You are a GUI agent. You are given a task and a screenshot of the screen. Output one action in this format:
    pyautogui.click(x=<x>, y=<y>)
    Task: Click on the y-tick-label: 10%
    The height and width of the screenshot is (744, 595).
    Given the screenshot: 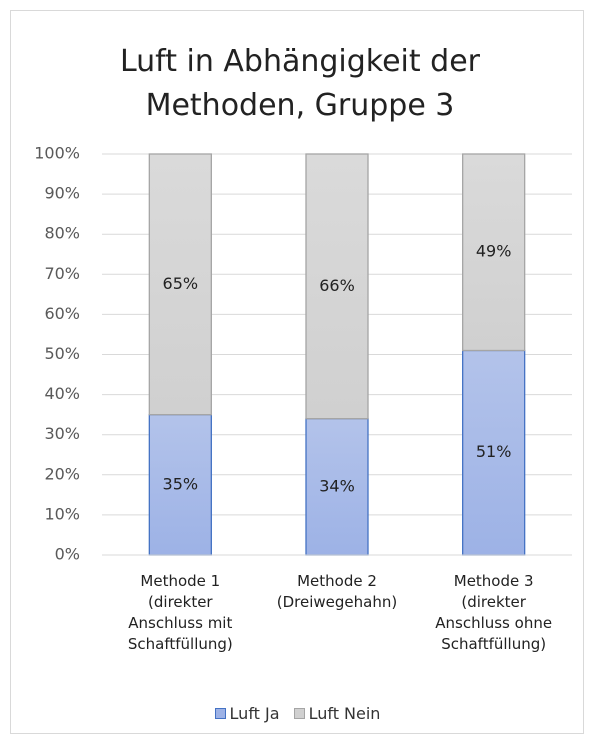 What is the action you would take?
    pyautogui.click(x=62, y=513)
    